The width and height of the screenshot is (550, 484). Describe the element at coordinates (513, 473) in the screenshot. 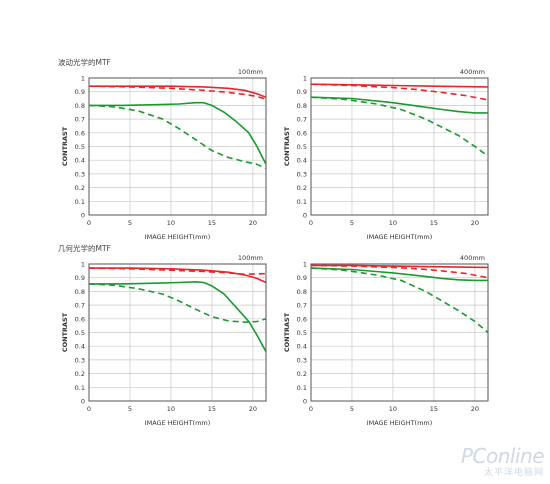

I see `watermark-subtitle: 太平洋电脑网` at that location.